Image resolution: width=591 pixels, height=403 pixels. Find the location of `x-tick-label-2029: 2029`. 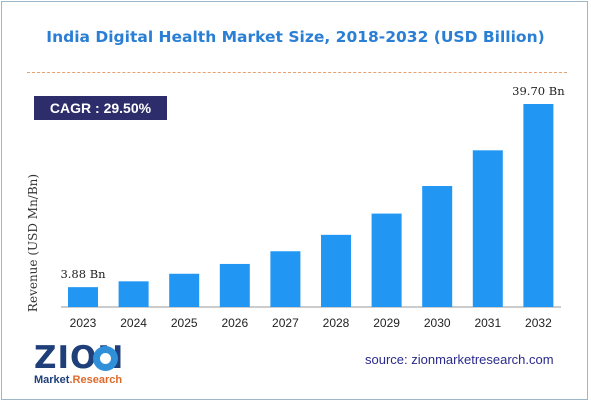

x-tick-label-2029: 2029 is located at coordinates (386, 323).